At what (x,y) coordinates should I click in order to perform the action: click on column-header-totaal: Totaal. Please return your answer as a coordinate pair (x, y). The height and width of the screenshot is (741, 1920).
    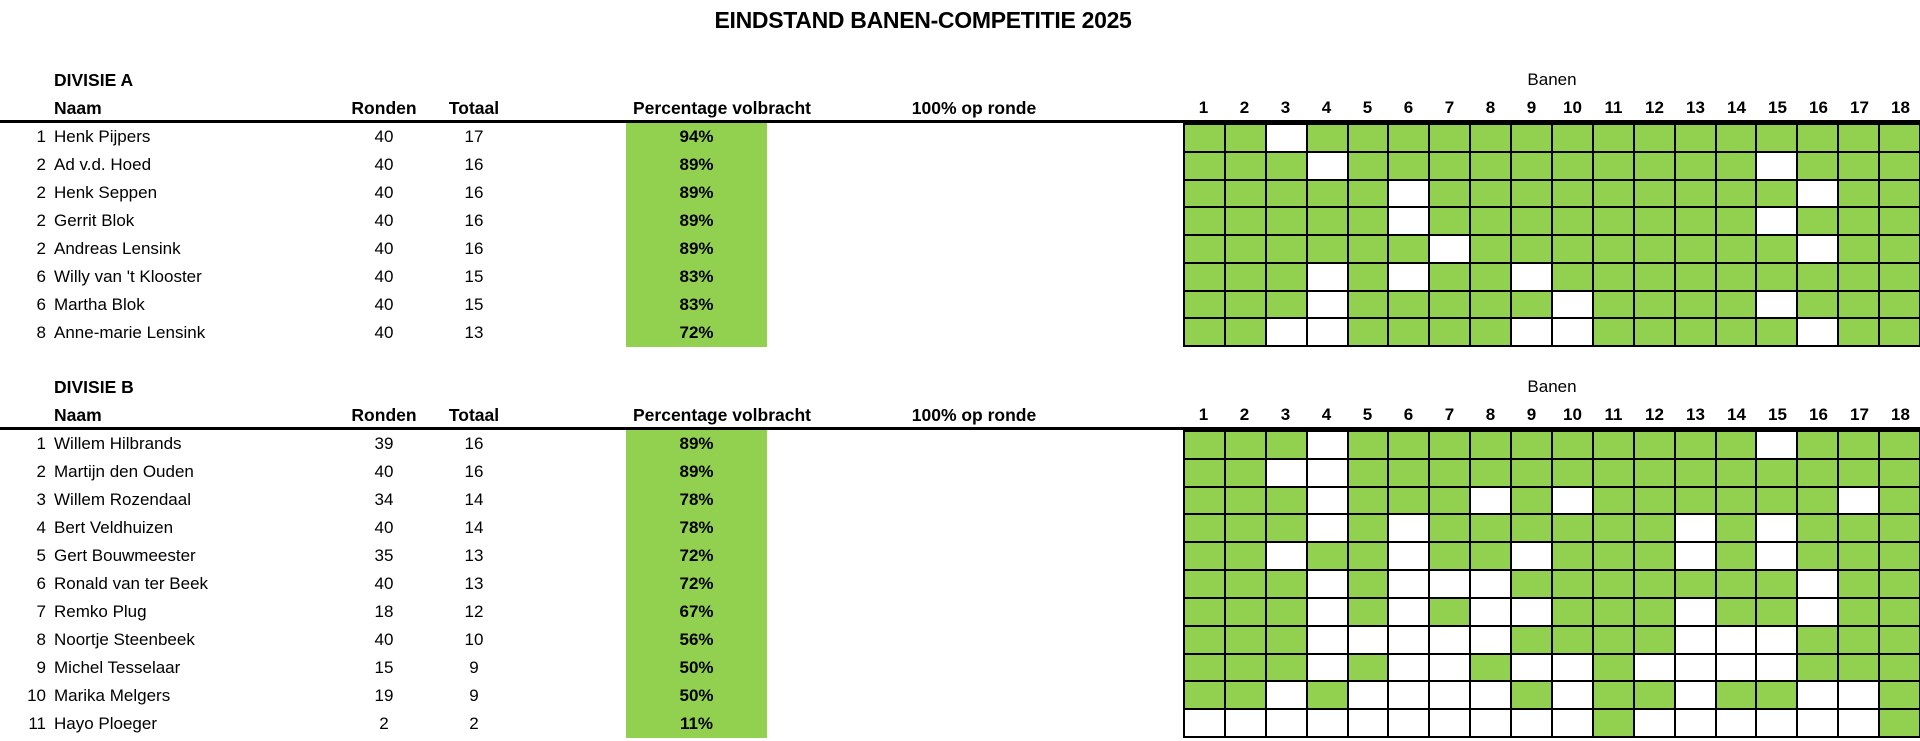
    Looking at the image, I should click on (474, 108).